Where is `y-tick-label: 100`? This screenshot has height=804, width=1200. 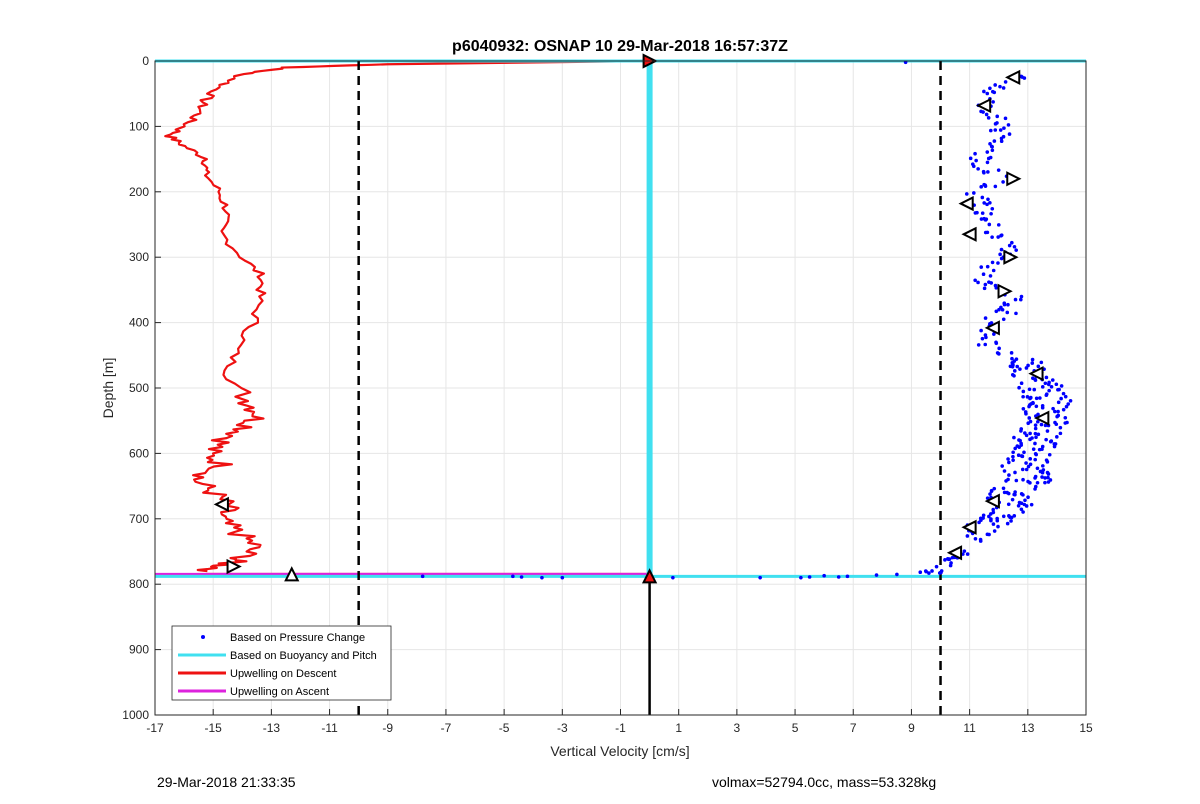
y-tick-label: 100 is located at coordinates (139, 126).